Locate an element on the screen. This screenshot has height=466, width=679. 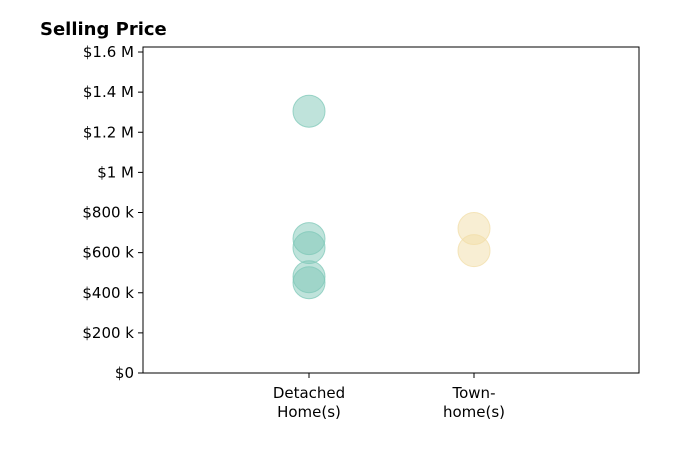
y-tick-label: $1.4 M is located at coordinates (108, 92).